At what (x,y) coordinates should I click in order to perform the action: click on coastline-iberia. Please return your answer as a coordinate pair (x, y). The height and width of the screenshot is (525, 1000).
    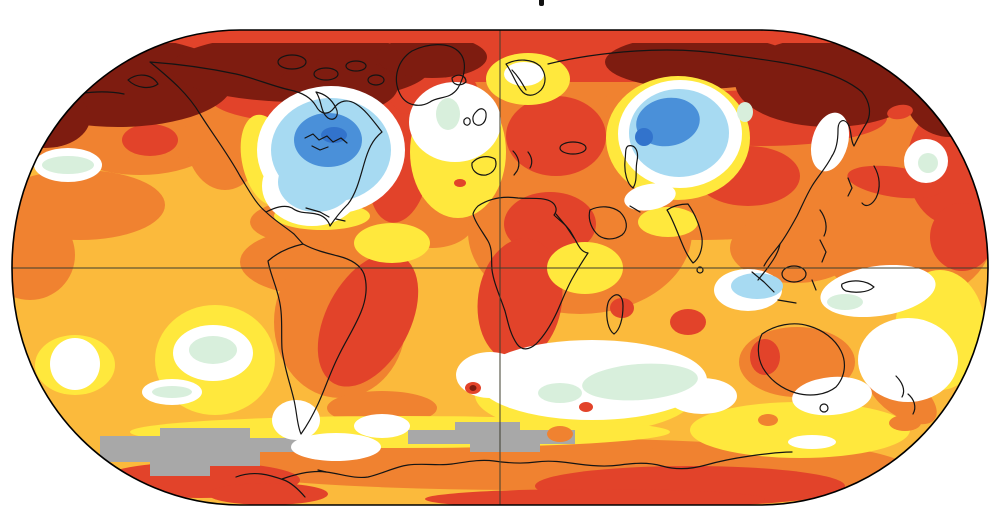
    Looking at the image, I should click on (484, 166).